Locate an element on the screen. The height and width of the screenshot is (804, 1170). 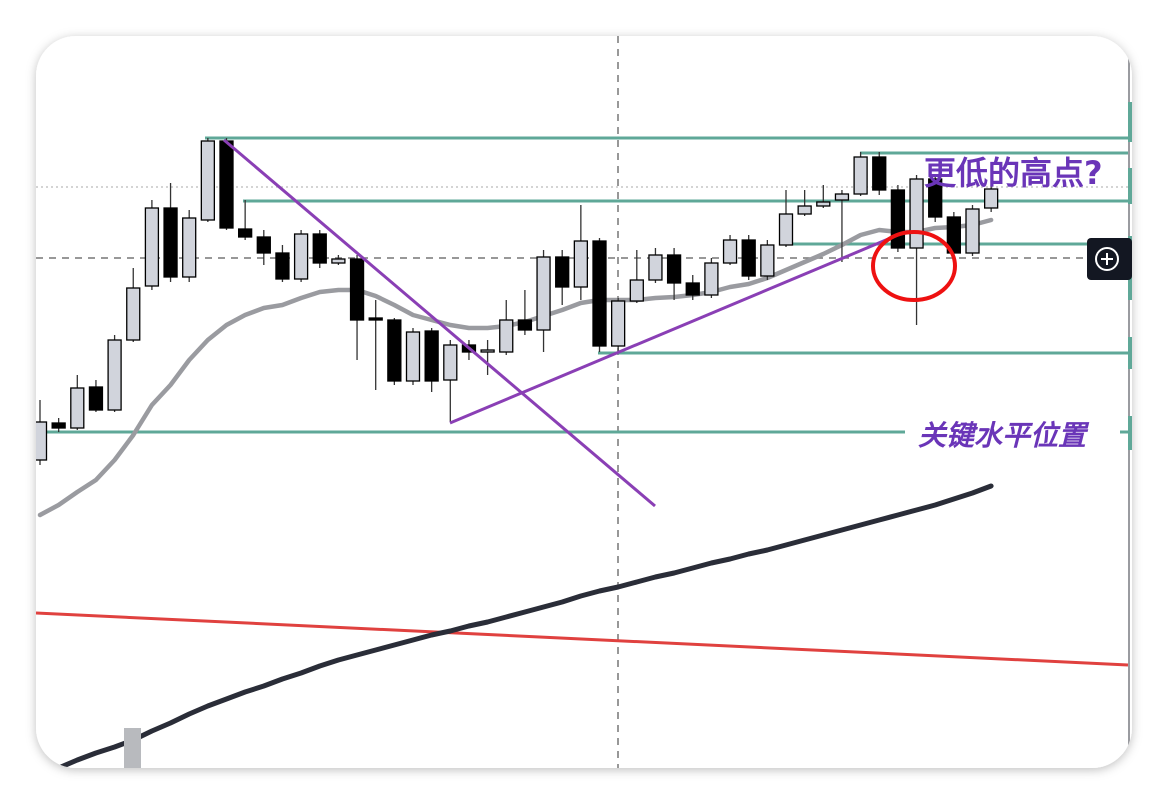
red-line is located at coordinates (582, 639).